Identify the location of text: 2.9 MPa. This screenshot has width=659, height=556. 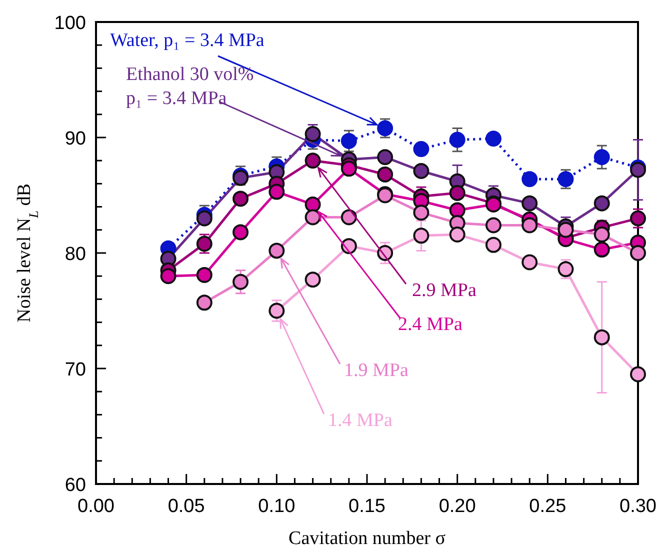
(444, 290).